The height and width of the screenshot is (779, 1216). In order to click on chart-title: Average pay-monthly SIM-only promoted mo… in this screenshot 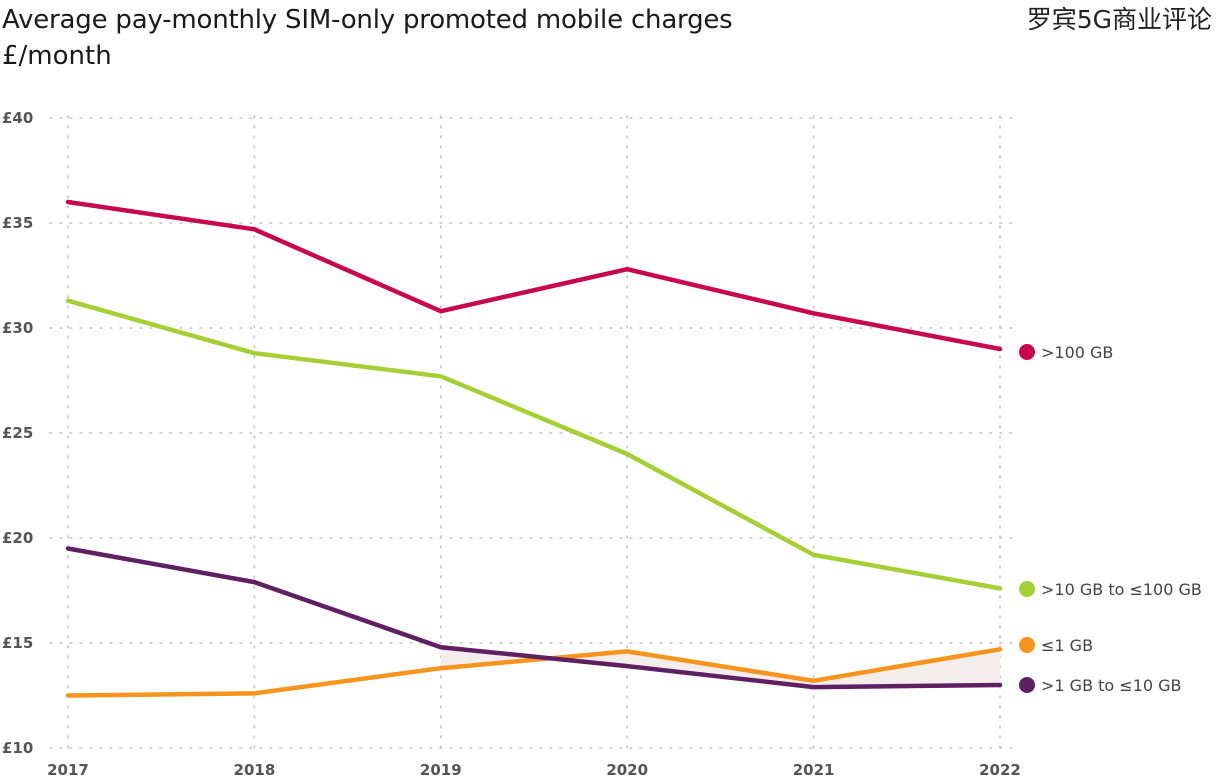, I will do `click(367, 20)`.